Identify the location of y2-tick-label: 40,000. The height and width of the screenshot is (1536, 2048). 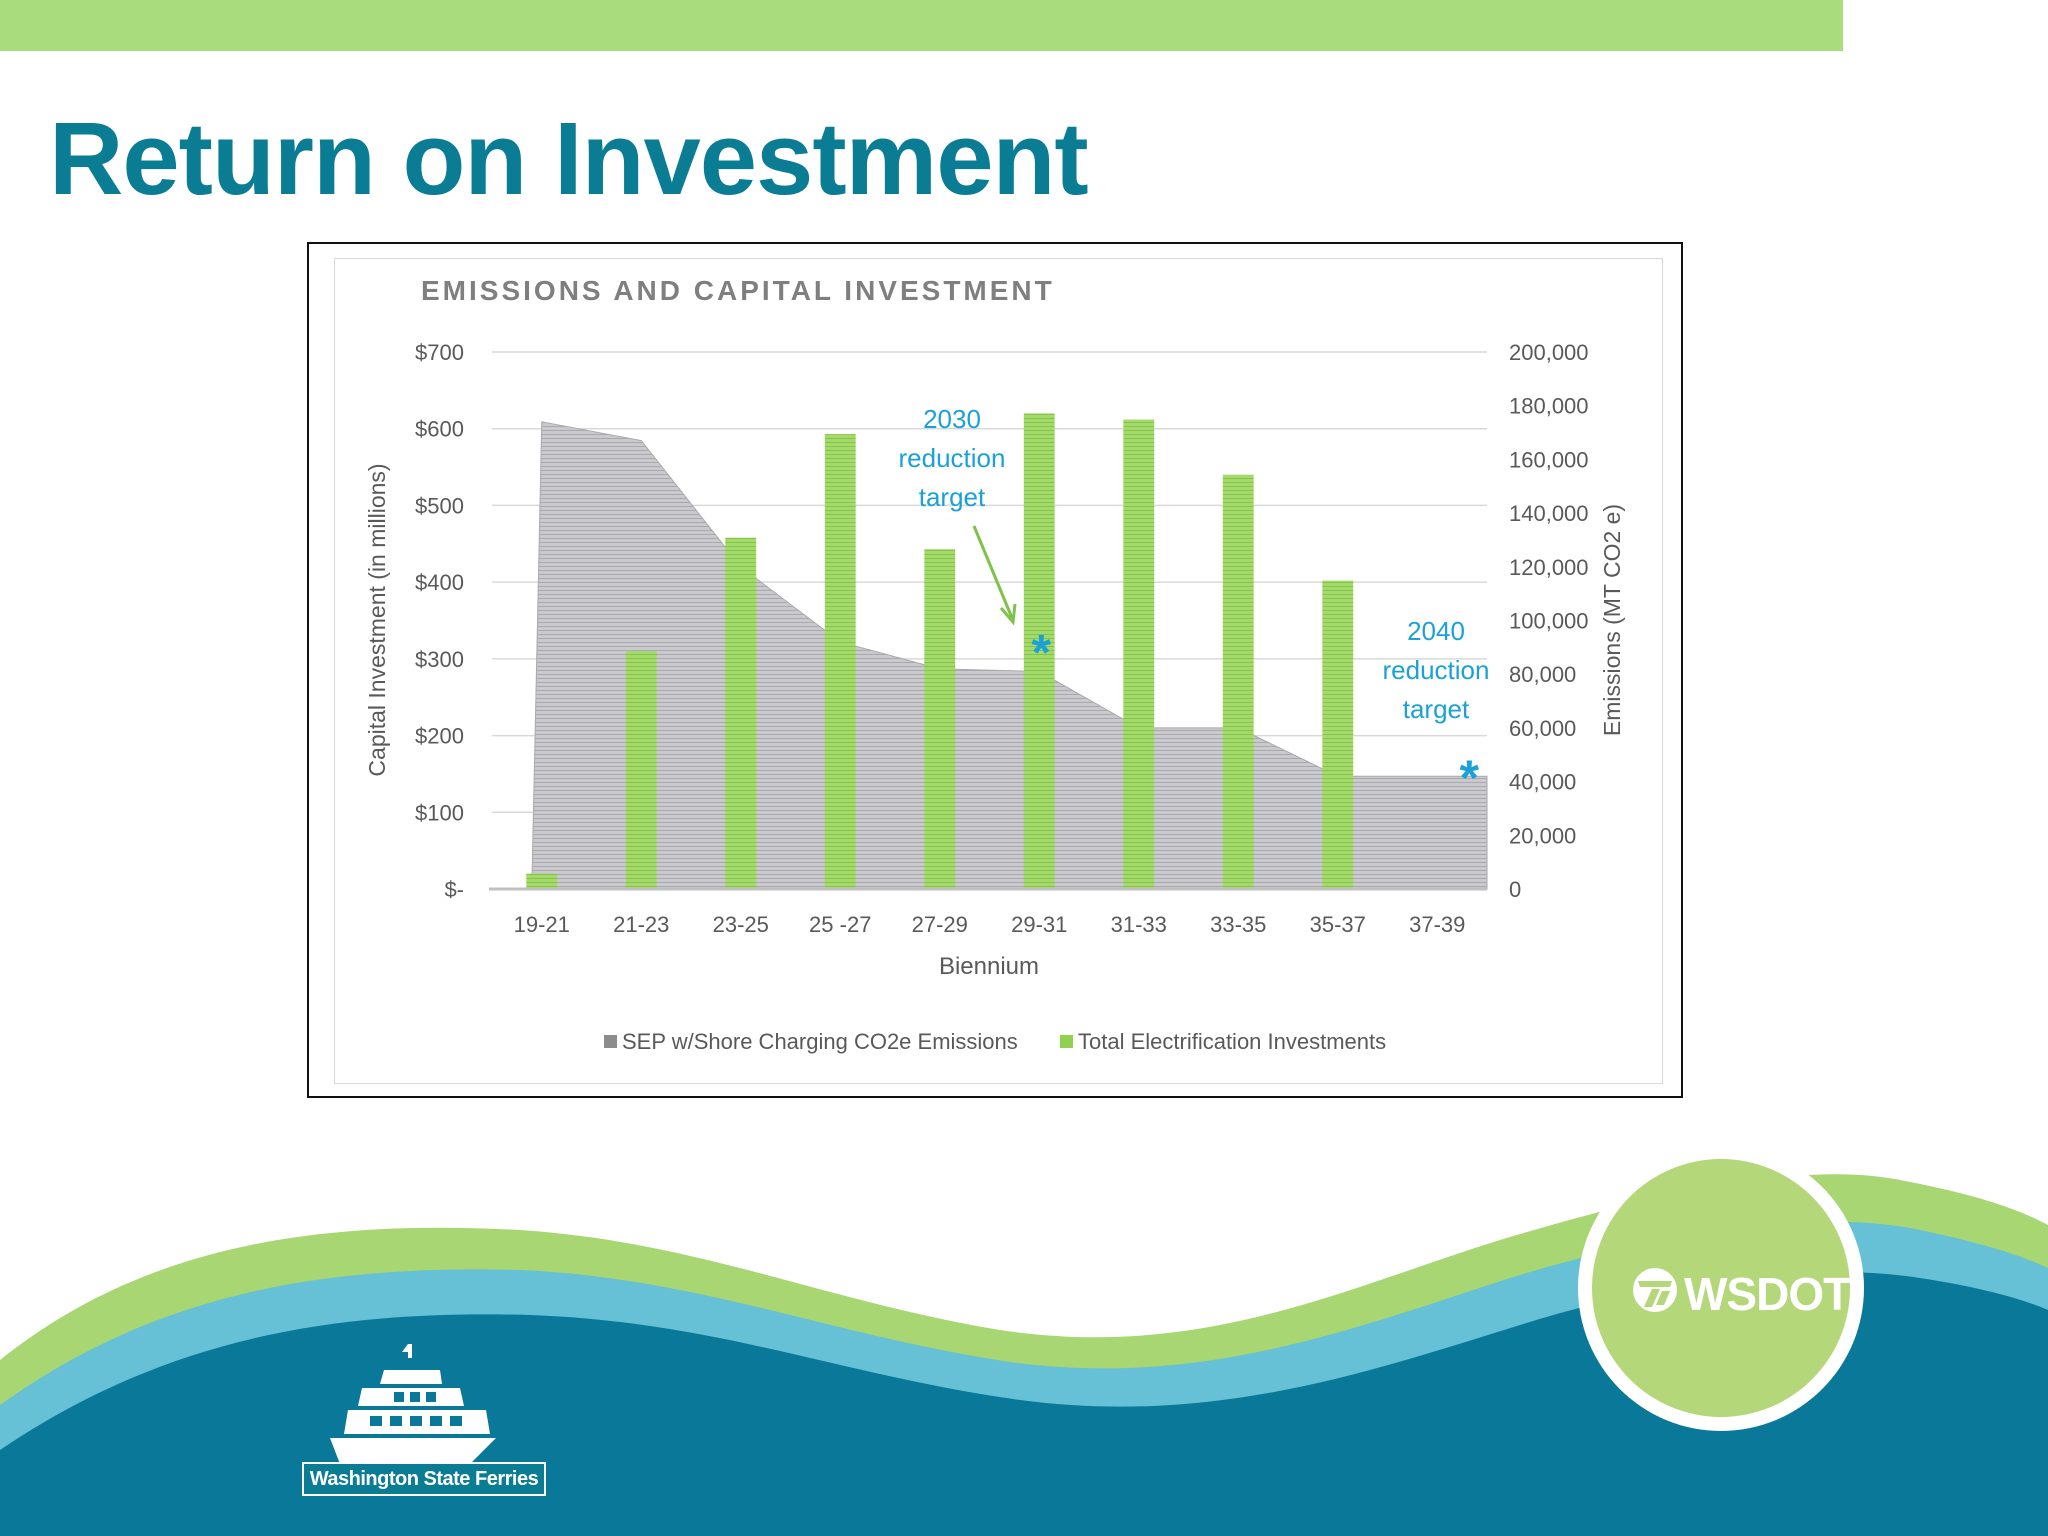
(1542, 782).